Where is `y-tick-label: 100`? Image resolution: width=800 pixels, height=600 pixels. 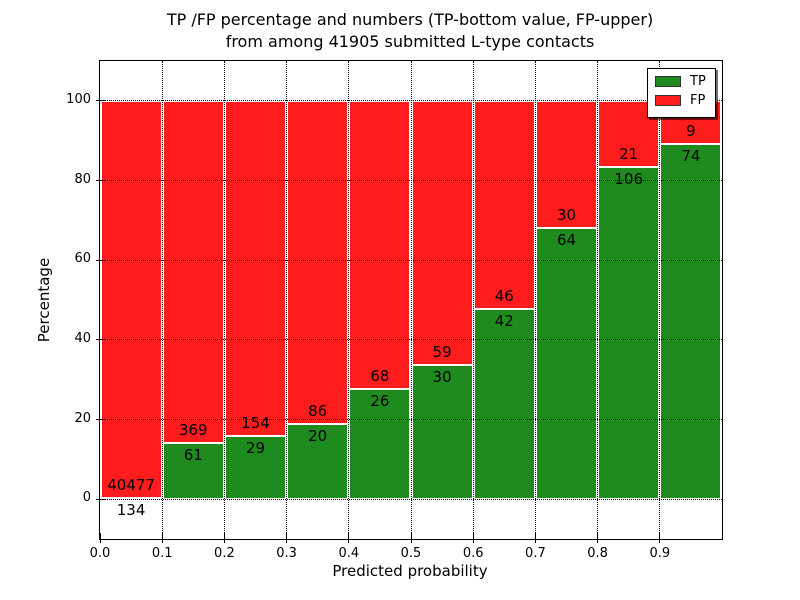 y-tick-label: 100 is located at coordinates (78, 99).